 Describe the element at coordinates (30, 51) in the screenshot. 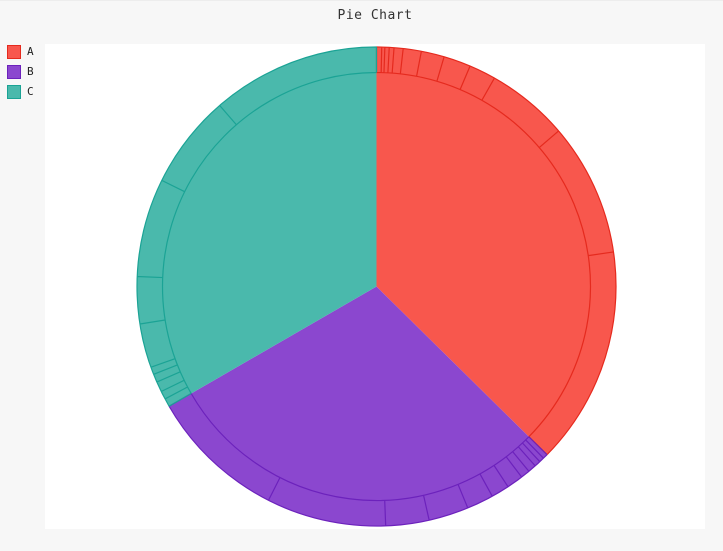

I see `legend-label-a: A` at that location.